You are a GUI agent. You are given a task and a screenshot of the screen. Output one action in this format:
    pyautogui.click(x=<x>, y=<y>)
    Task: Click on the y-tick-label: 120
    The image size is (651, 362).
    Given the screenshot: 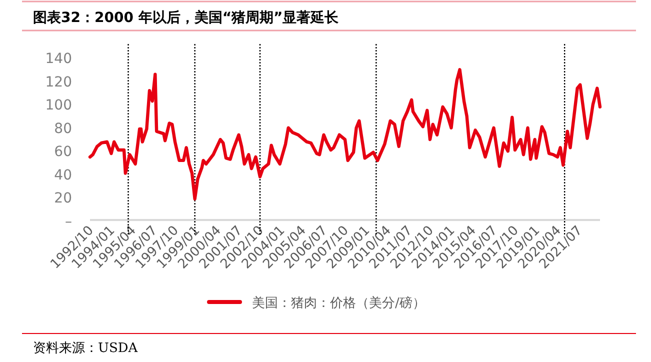 What is the action you would take?
    pyautogui.click(x=58, y=82)
    